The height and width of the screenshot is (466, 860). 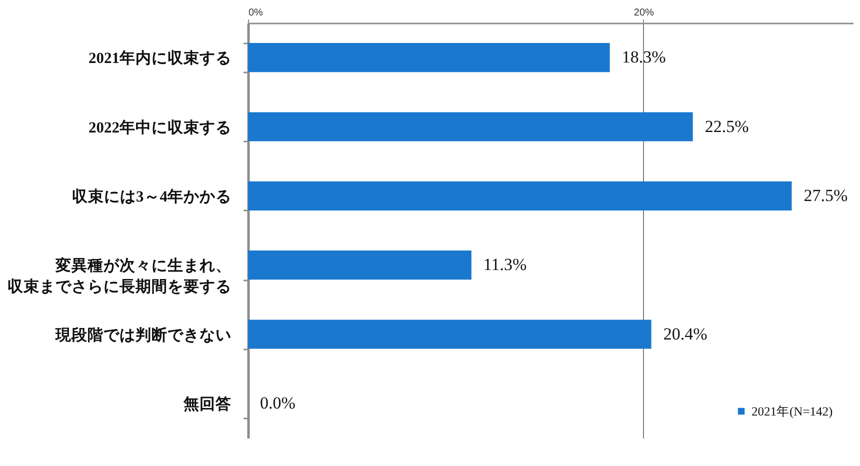 I want to click on y-tick-label: 2022年中に収束する, so click(x=160, y=127).